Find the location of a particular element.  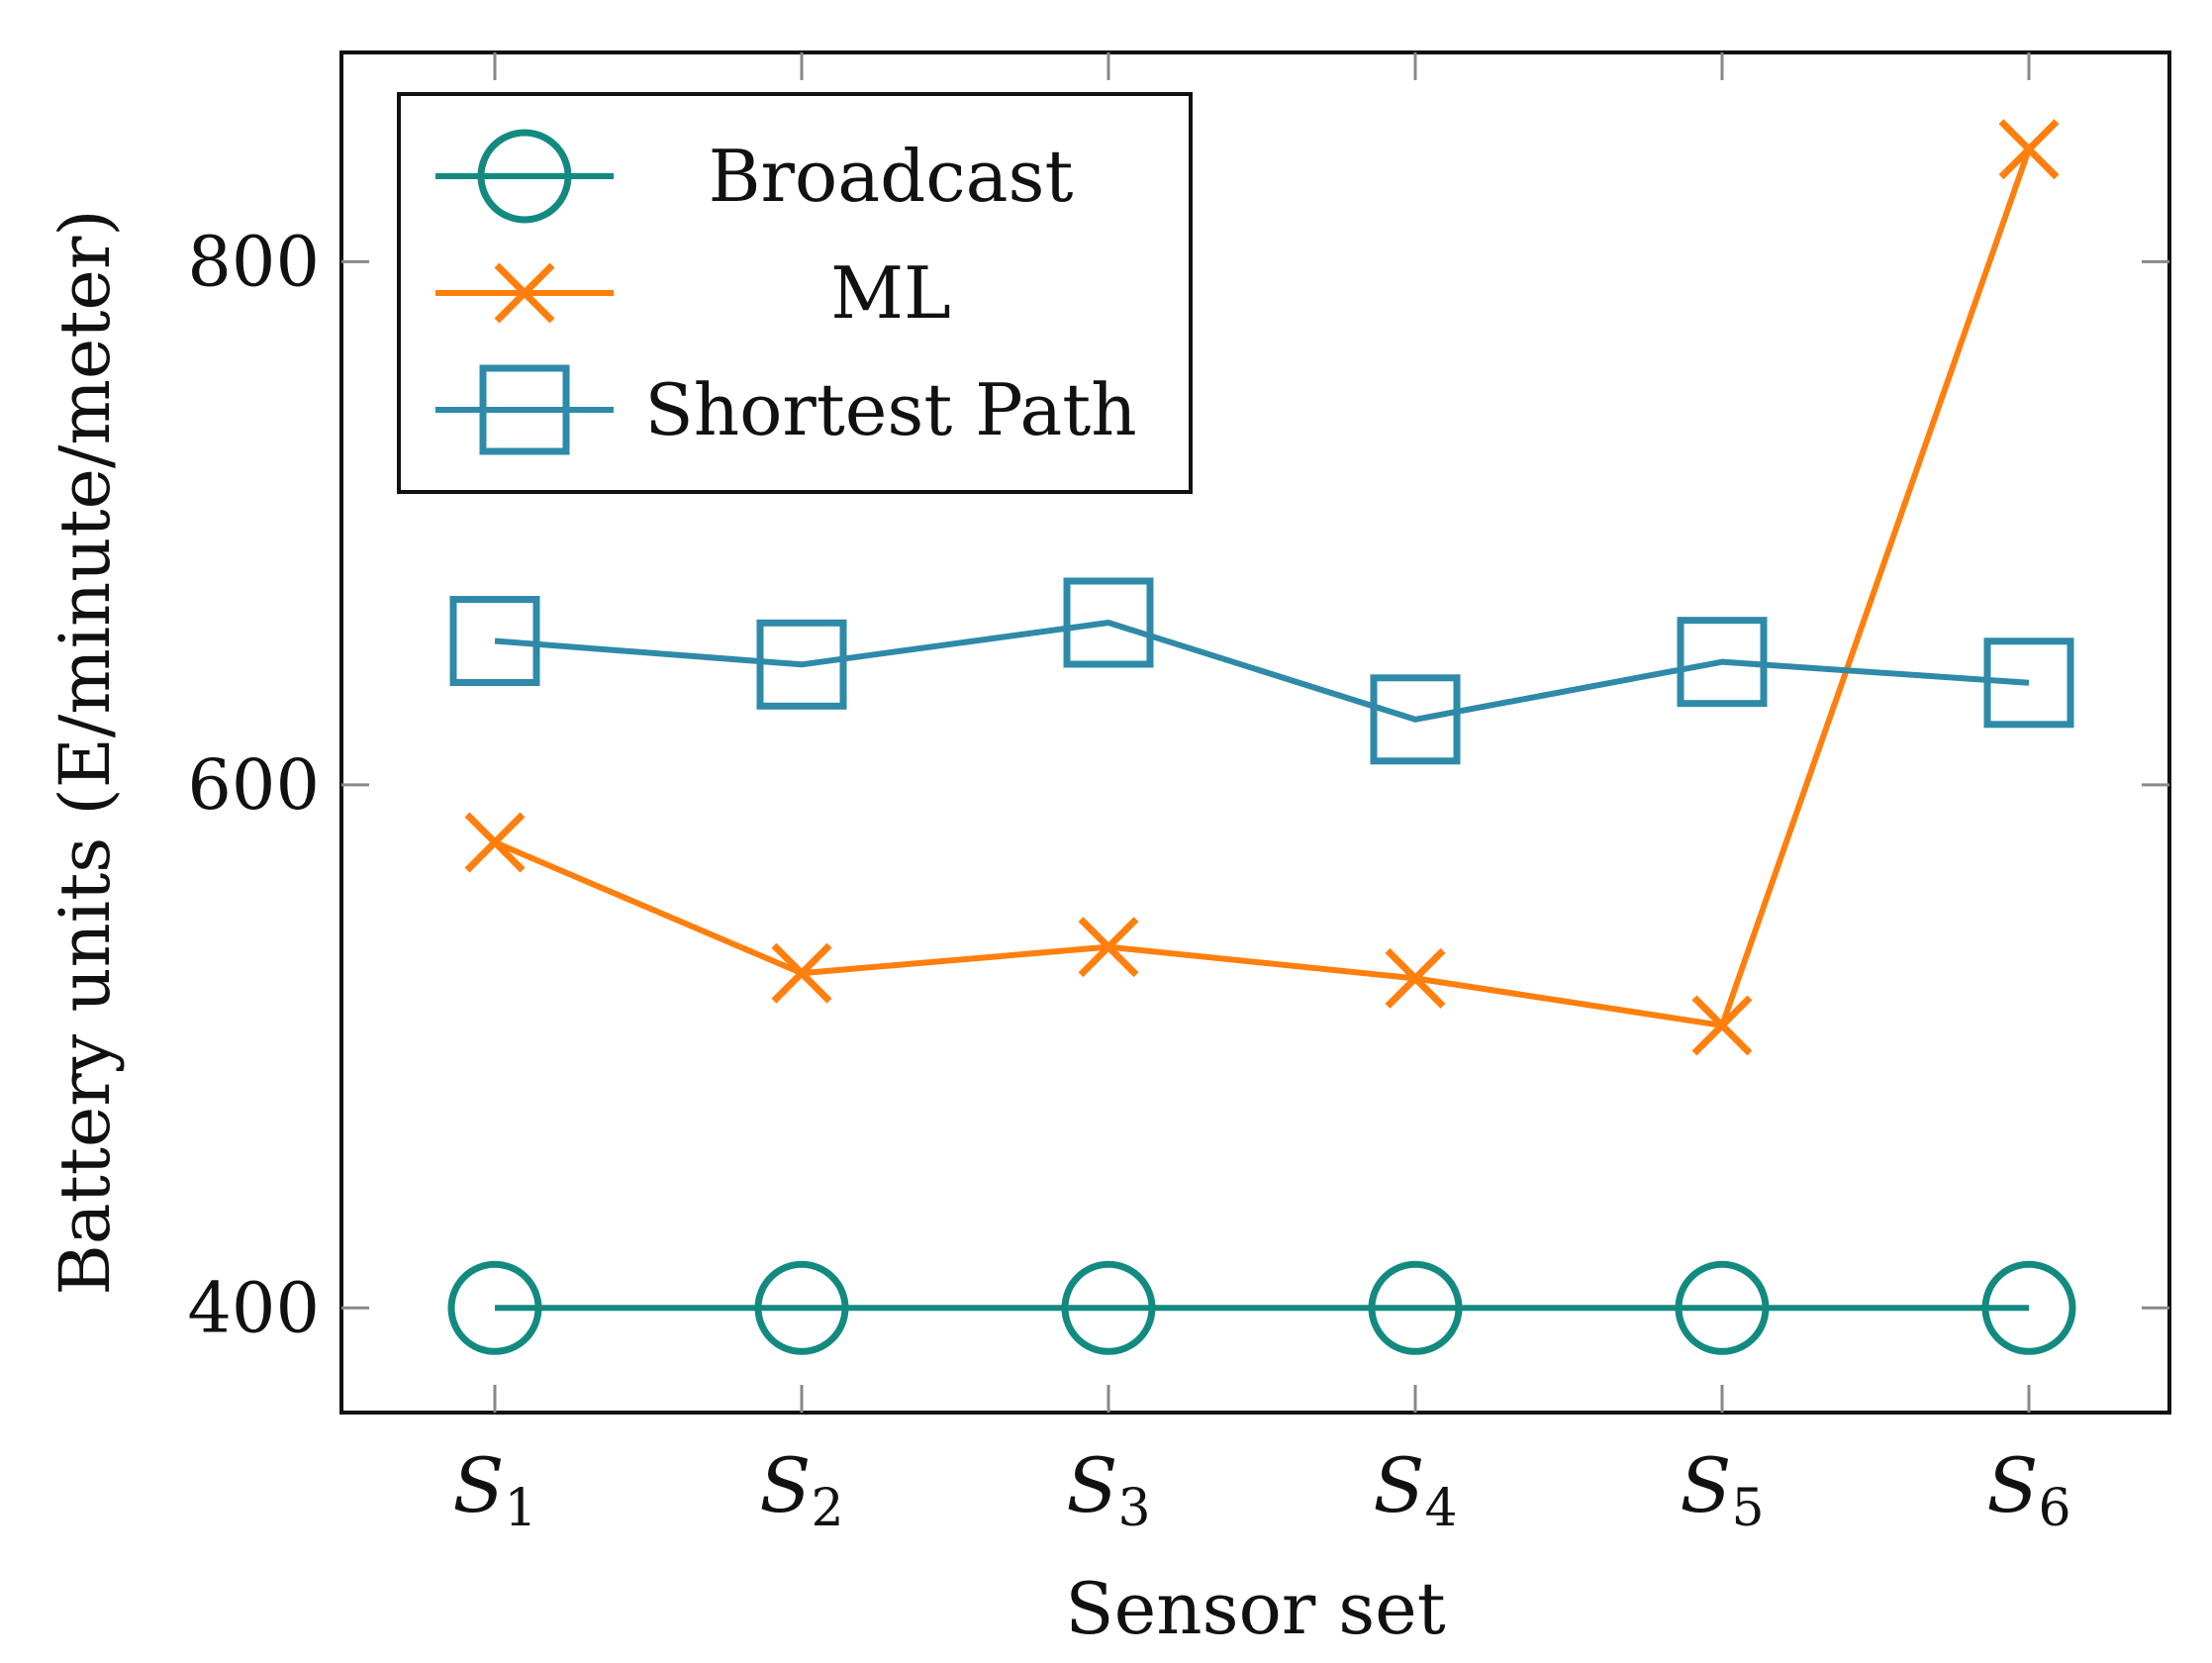

x-tick-label: S5 is located at coordinates (1722, 1489).